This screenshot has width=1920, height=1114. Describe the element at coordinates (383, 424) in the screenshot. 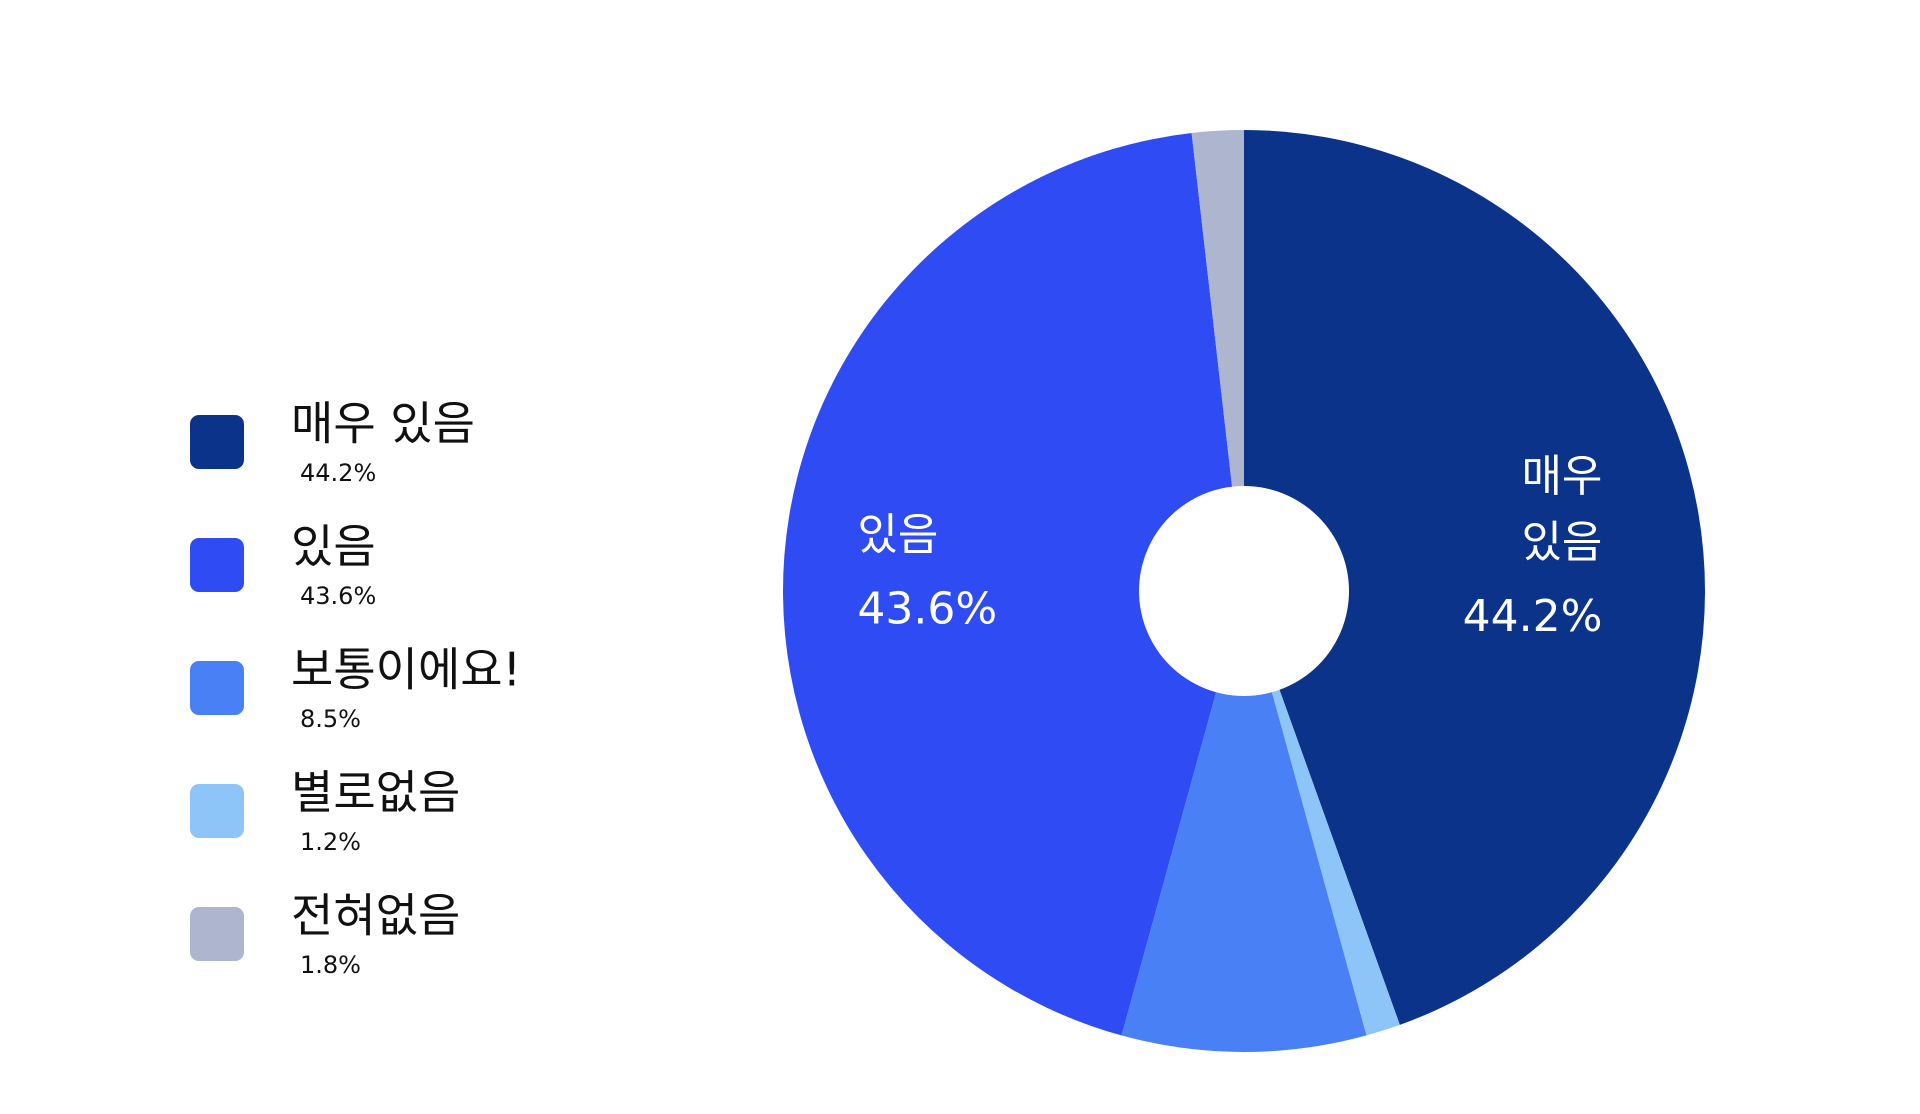

I see `legend-label: 매우 있음` at that location.